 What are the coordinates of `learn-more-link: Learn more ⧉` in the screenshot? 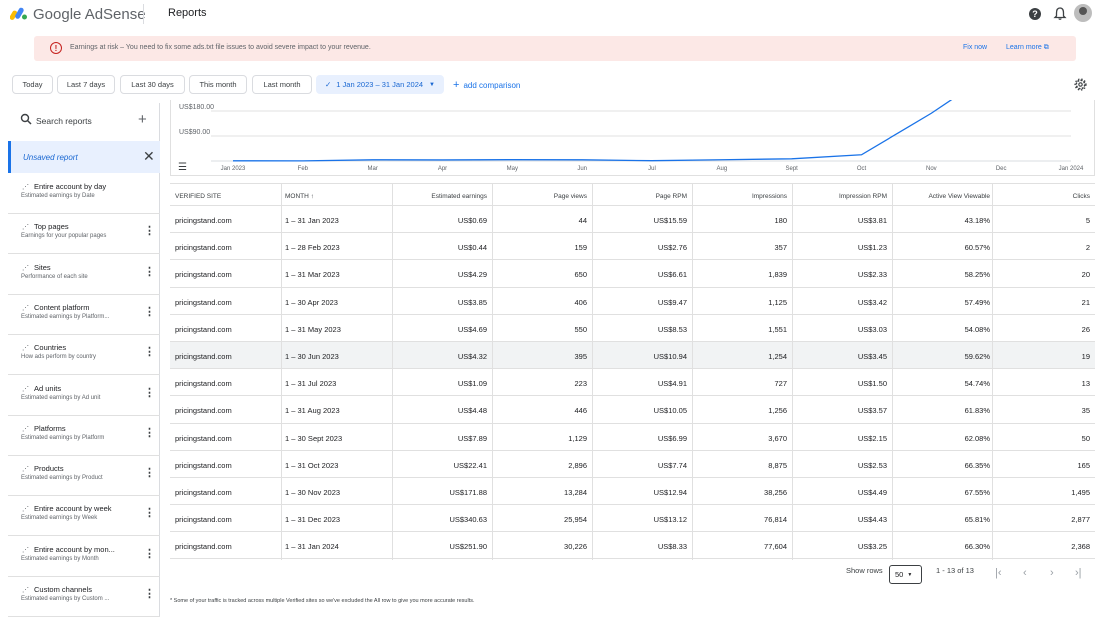 It's located at (1027, 47).